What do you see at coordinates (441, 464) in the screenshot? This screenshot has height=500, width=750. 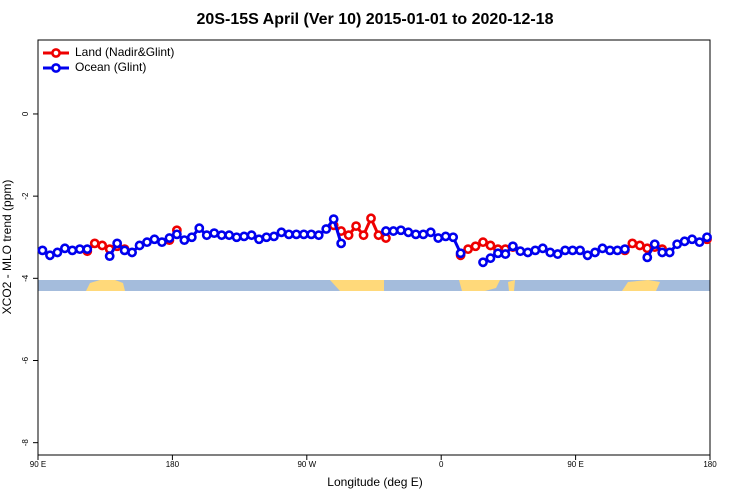 I see `x-tick-label: 0` at bounding box center [441, 464].